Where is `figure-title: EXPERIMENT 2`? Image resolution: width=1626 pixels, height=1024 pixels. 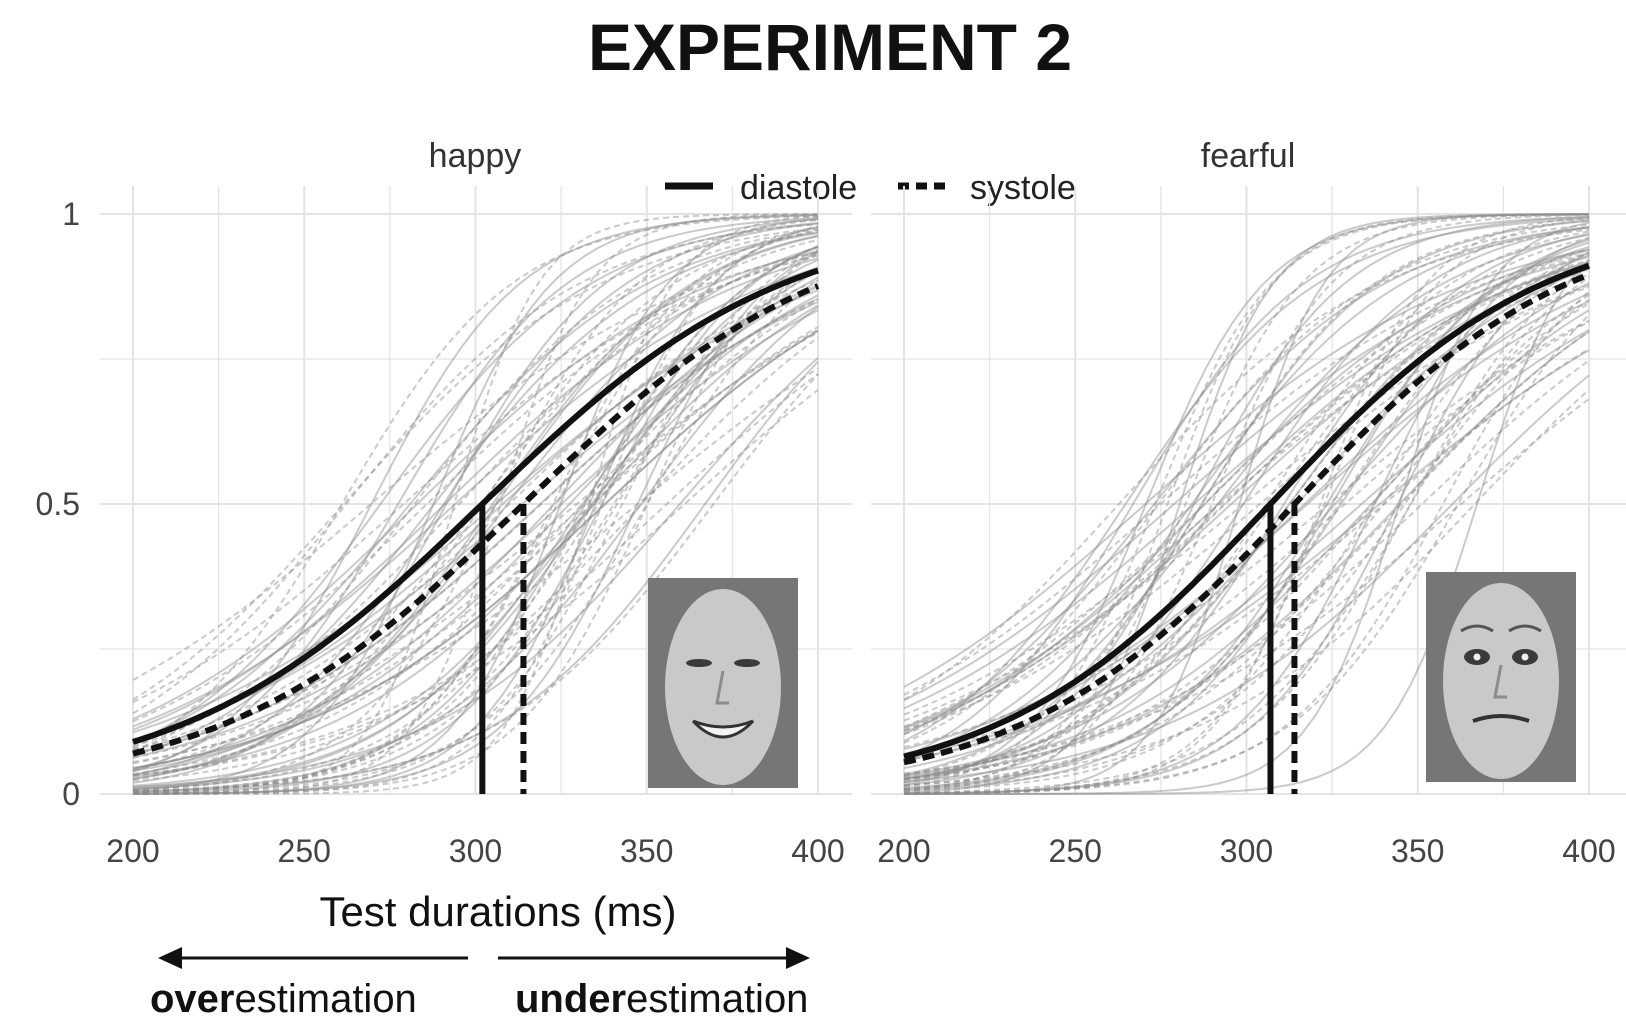
figure-title: EXPERIMENT 2 is located at coordinates (830, 47).